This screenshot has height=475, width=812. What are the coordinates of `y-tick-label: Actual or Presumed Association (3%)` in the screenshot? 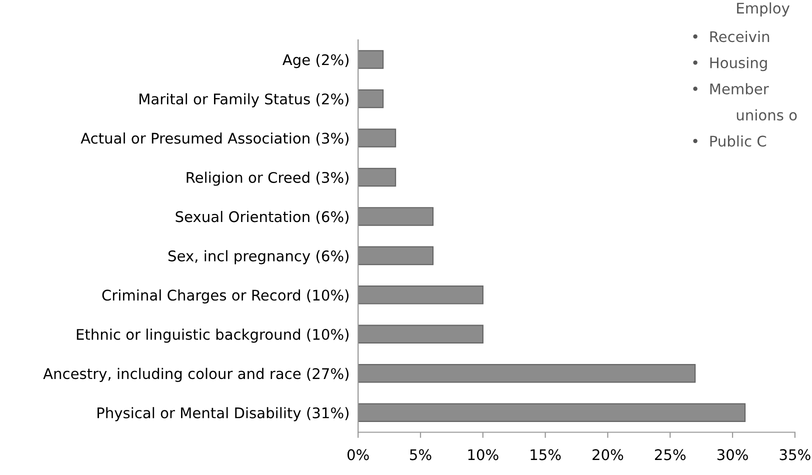 It's located at (214, 139).